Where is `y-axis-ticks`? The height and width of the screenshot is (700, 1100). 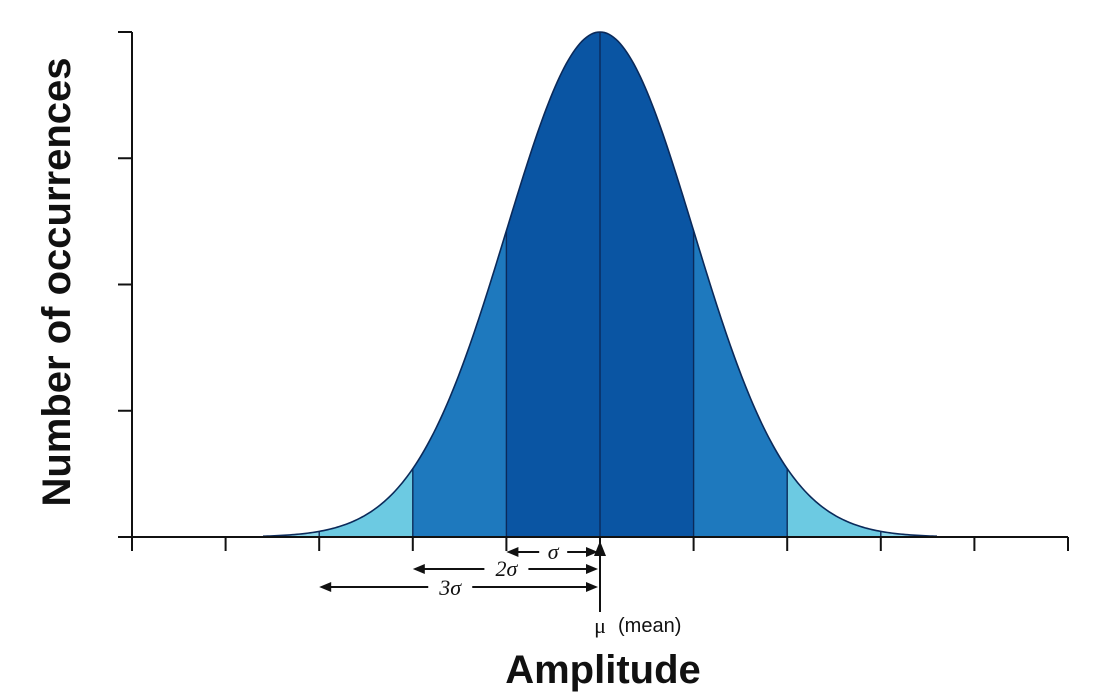 y-axis-ticks is located at coordinates (125, 284).